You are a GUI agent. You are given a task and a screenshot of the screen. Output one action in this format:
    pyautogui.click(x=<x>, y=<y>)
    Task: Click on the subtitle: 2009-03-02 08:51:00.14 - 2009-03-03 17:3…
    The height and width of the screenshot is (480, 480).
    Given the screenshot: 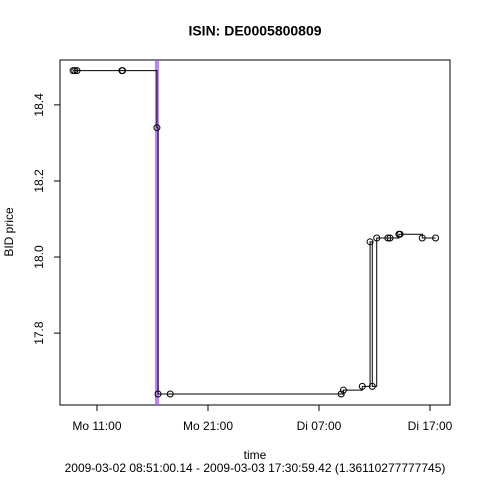 What is the action you would take?
    pyautogui.click(x=255, y=468)
    